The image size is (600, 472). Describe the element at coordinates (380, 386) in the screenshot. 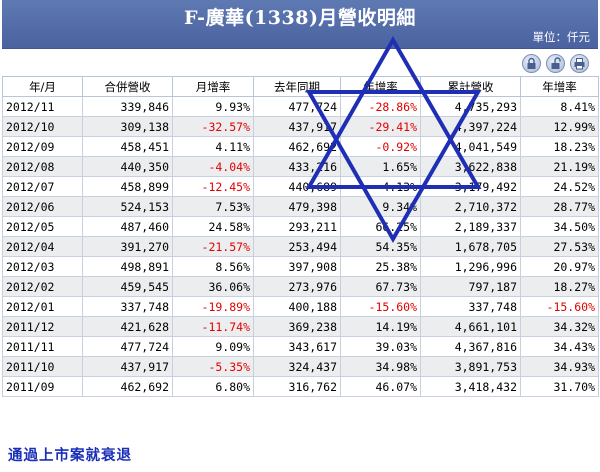

I see `cell-yoy: 46.07%` at that location.